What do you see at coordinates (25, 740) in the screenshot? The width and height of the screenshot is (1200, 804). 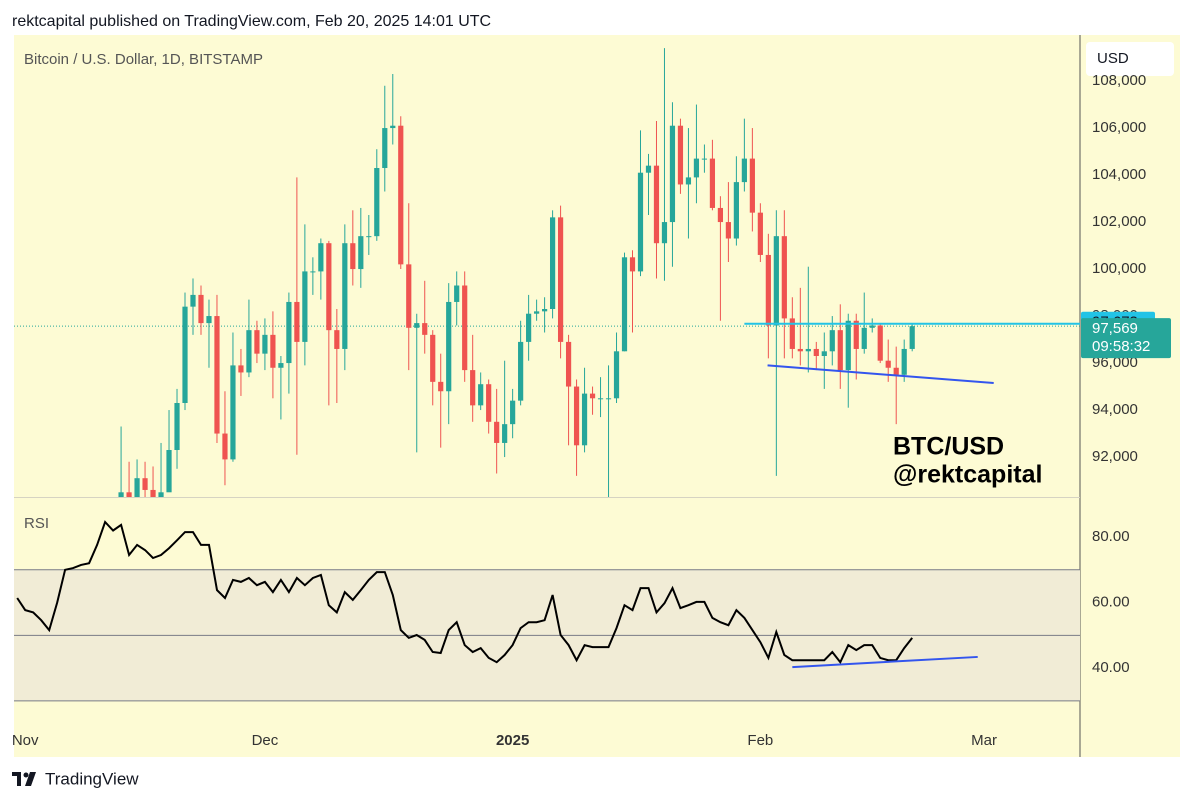 I see `x-tick-label: Nov` at bounding box center [25, 740].